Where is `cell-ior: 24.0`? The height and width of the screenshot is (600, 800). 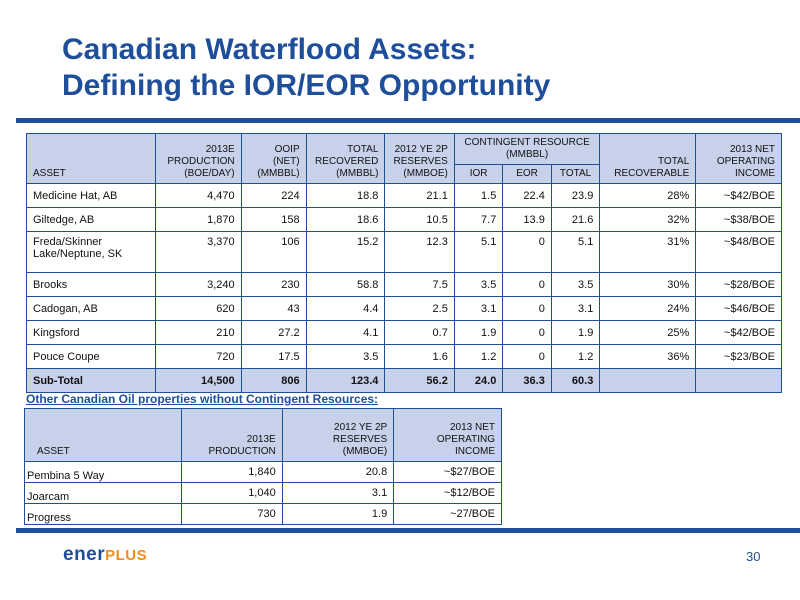 cell-ior: 24.0 is located at coordinates (478, 380).